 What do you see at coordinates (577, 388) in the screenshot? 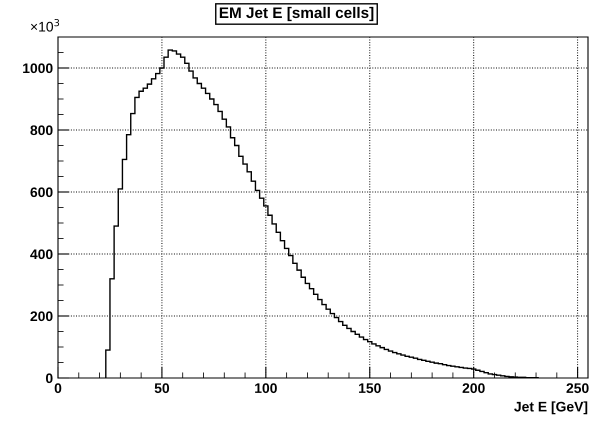
I see `x-tick-label: 250` at bounding box center [577, 388].